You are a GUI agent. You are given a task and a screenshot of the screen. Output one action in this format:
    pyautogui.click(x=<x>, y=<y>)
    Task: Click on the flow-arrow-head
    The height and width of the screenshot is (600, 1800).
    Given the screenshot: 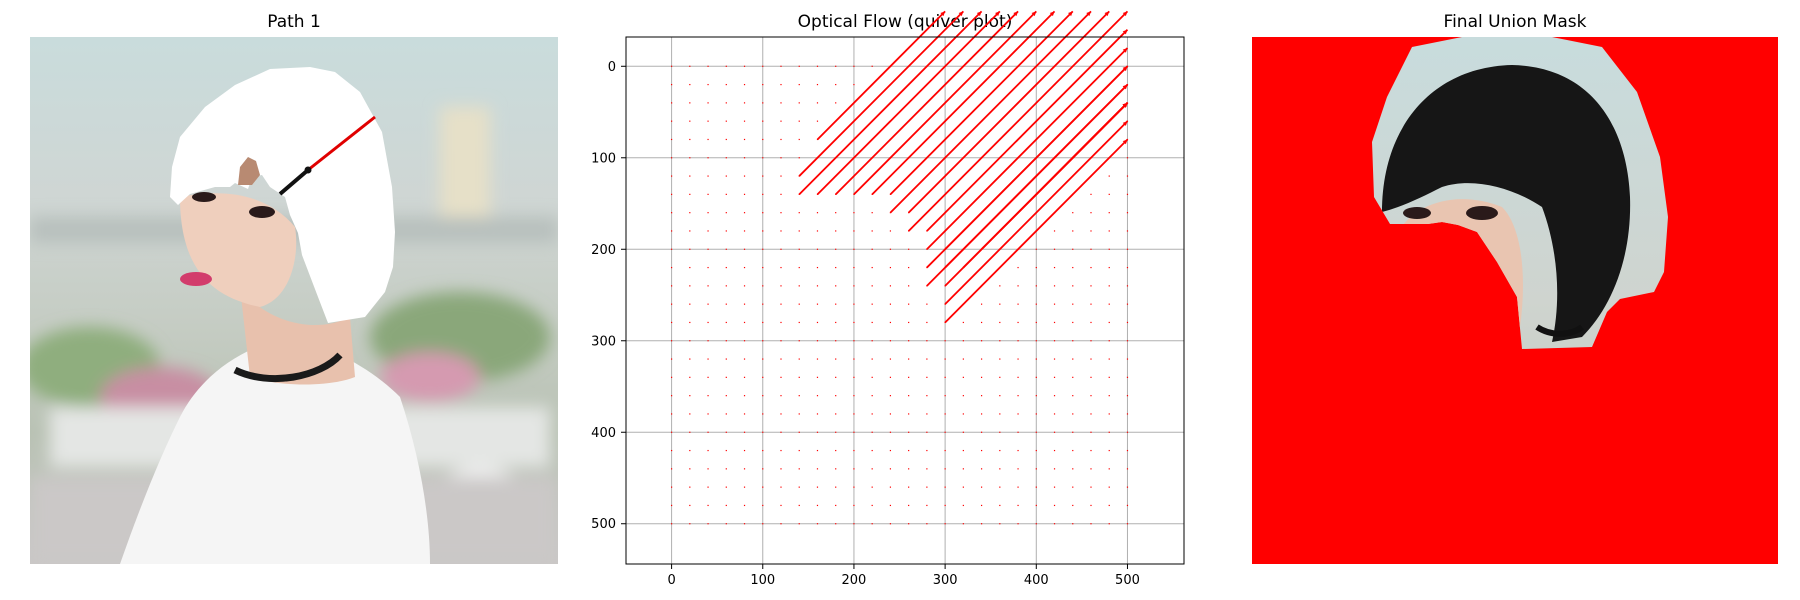 What is the action you would take?
    pyautogui.click(x=1052, y=14)
    